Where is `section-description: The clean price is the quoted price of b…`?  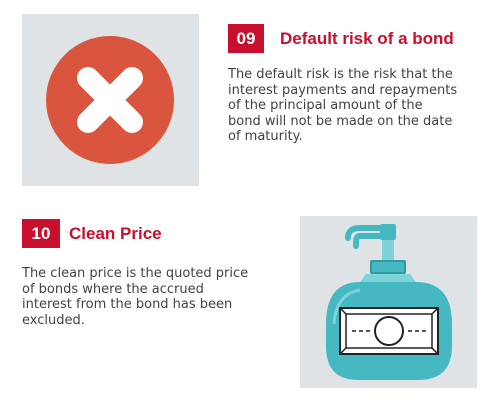
section-description: The clean price is the quoted price of b… is located at coordinates (135, 297).